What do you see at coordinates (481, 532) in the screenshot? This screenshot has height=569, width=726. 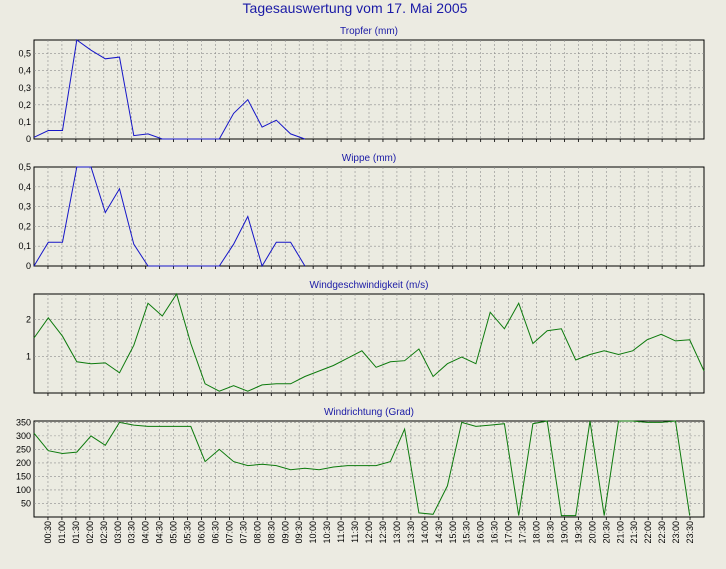 I see `x-tick-label: 16:00` at bounding box center [481, 532].